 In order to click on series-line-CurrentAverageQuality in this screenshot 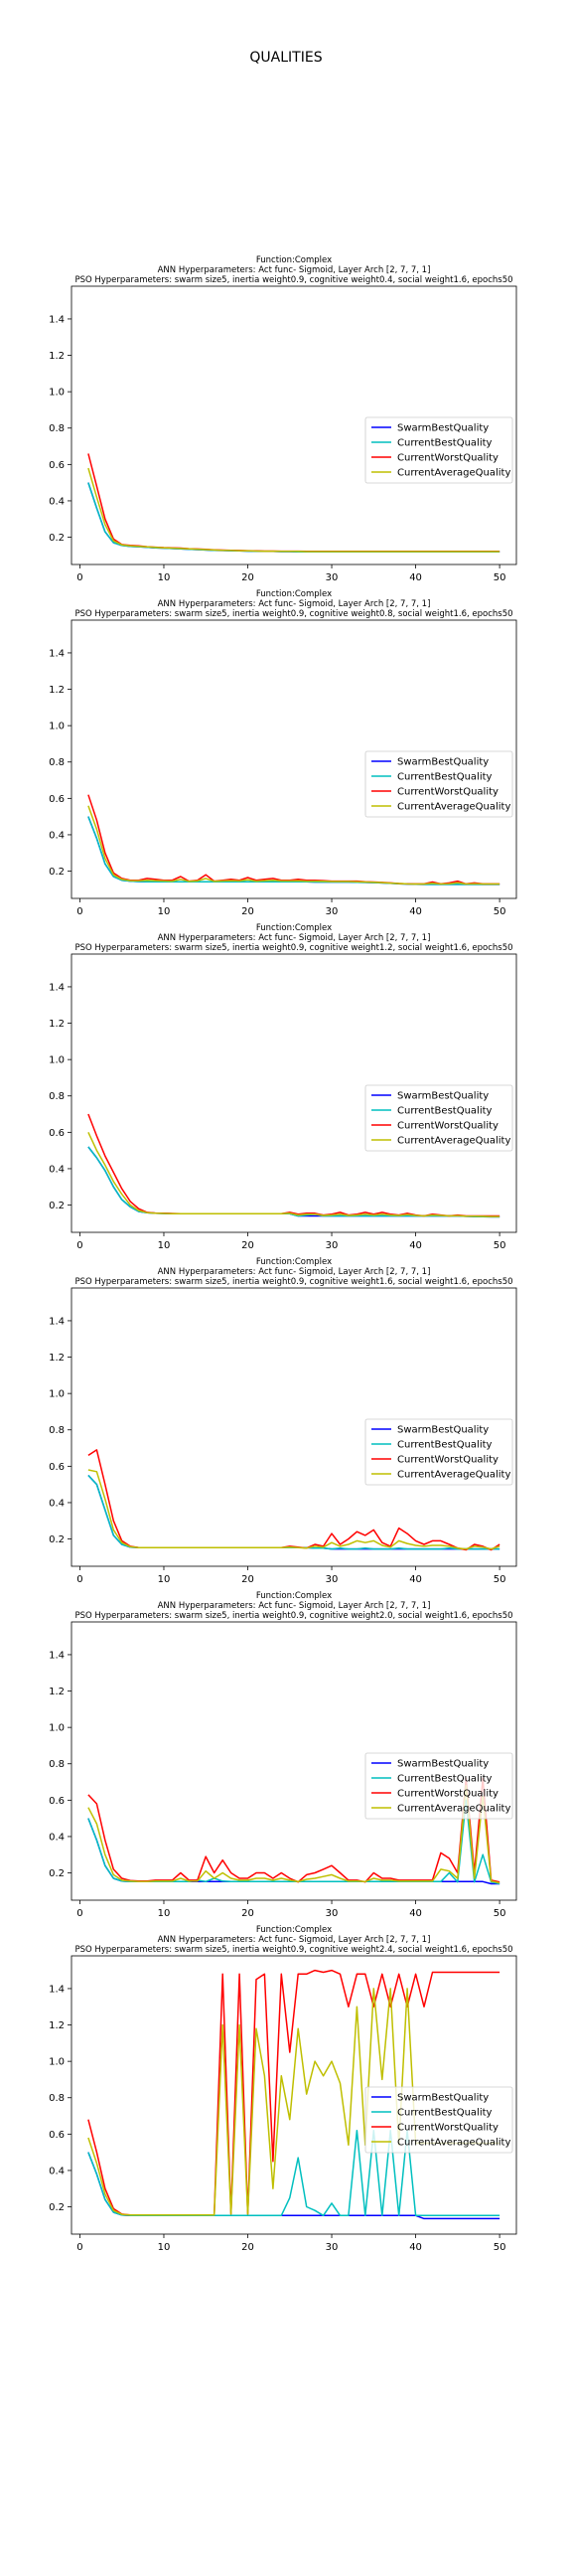, I will do `click(294, 1174)`.